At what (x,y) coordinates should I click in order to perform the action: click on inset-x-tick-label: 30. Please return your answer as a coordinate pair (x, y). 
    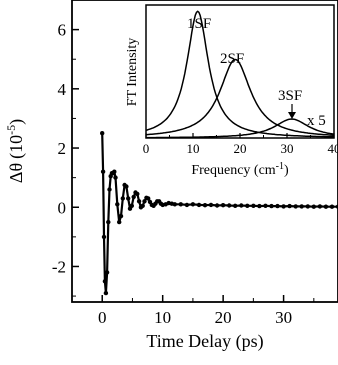
    Looking at the image, I should click on (287, 148).